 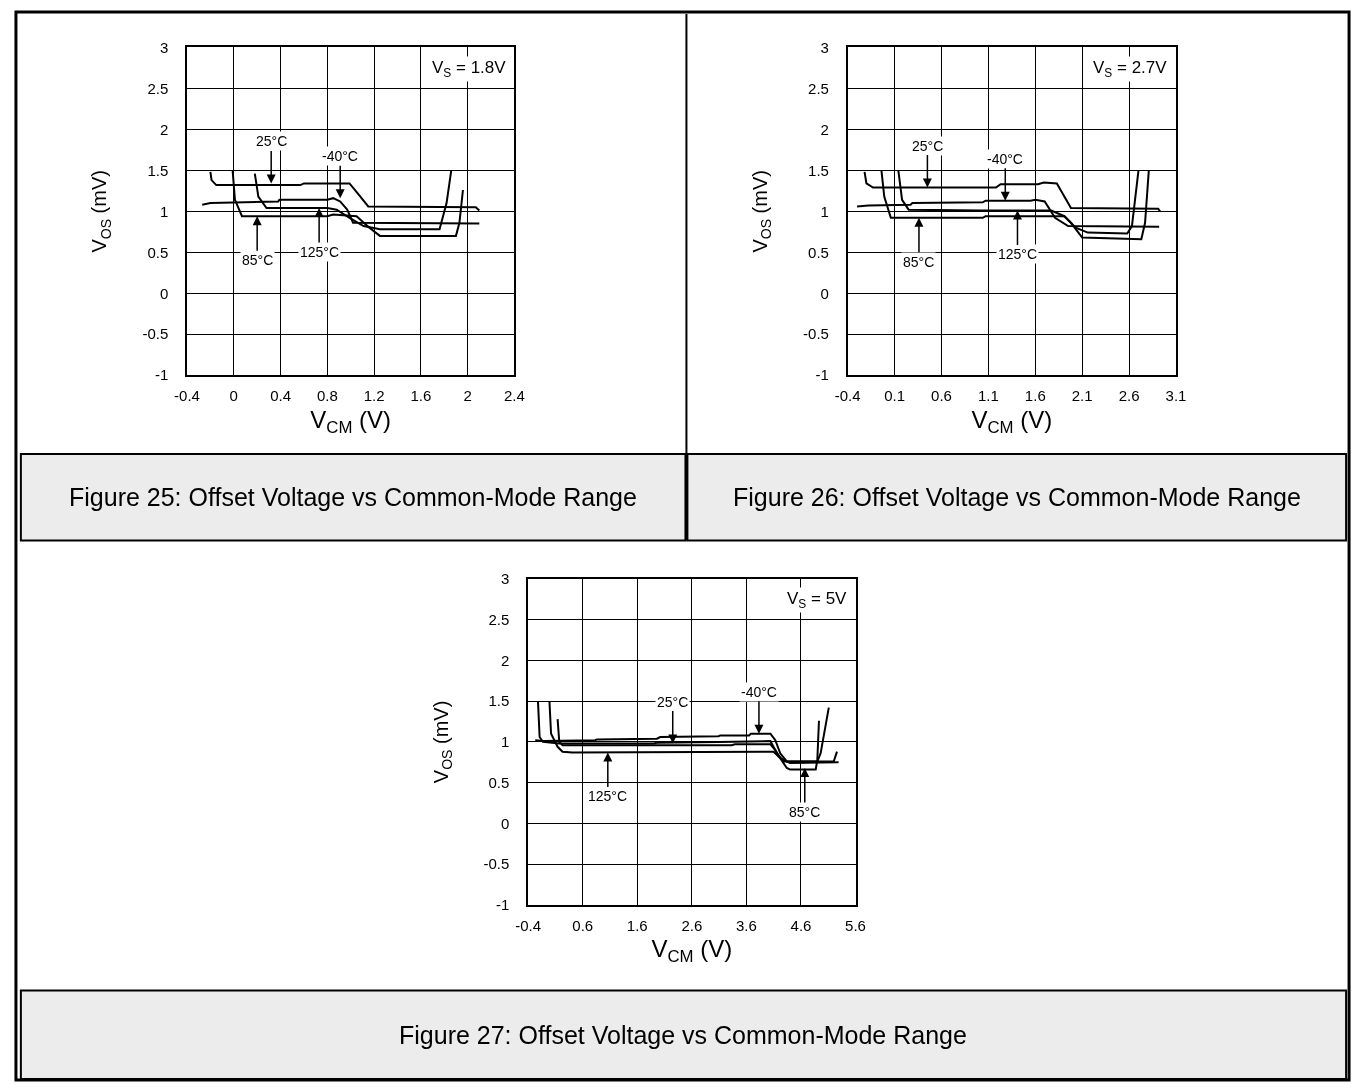 I want to click on x-tick-label: 0, so click(x=233, y=395).